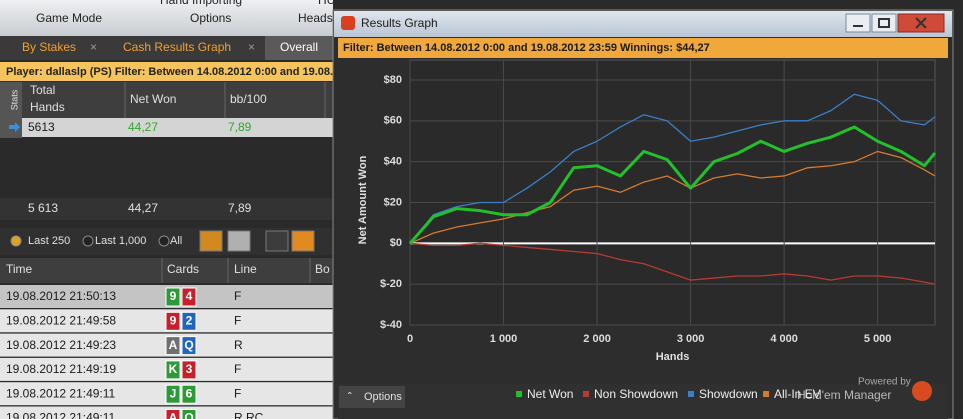 The image size is (963, 419). I want to click on y-tick-label: $80, so click(393, 80).